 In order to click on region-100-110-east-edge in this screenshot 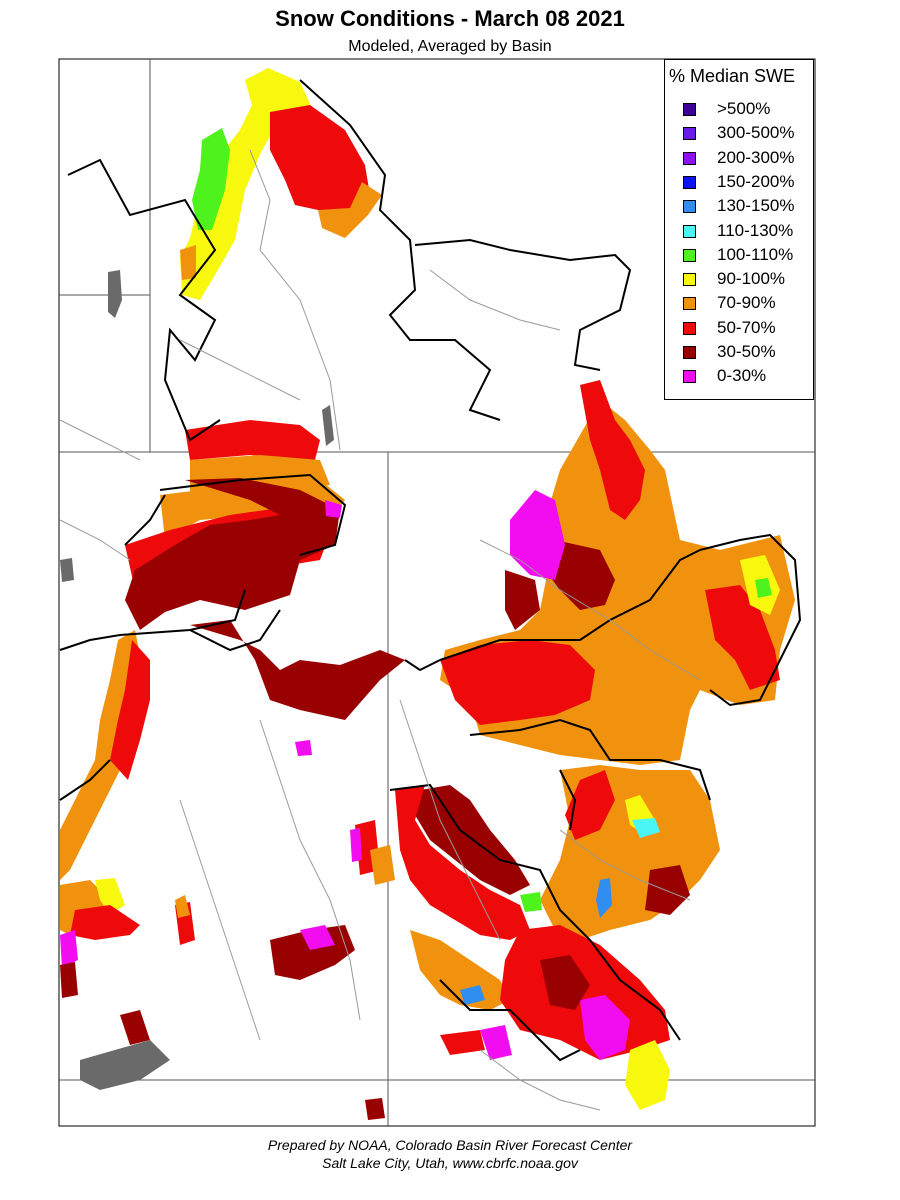, I will do `click(763, 588)`.